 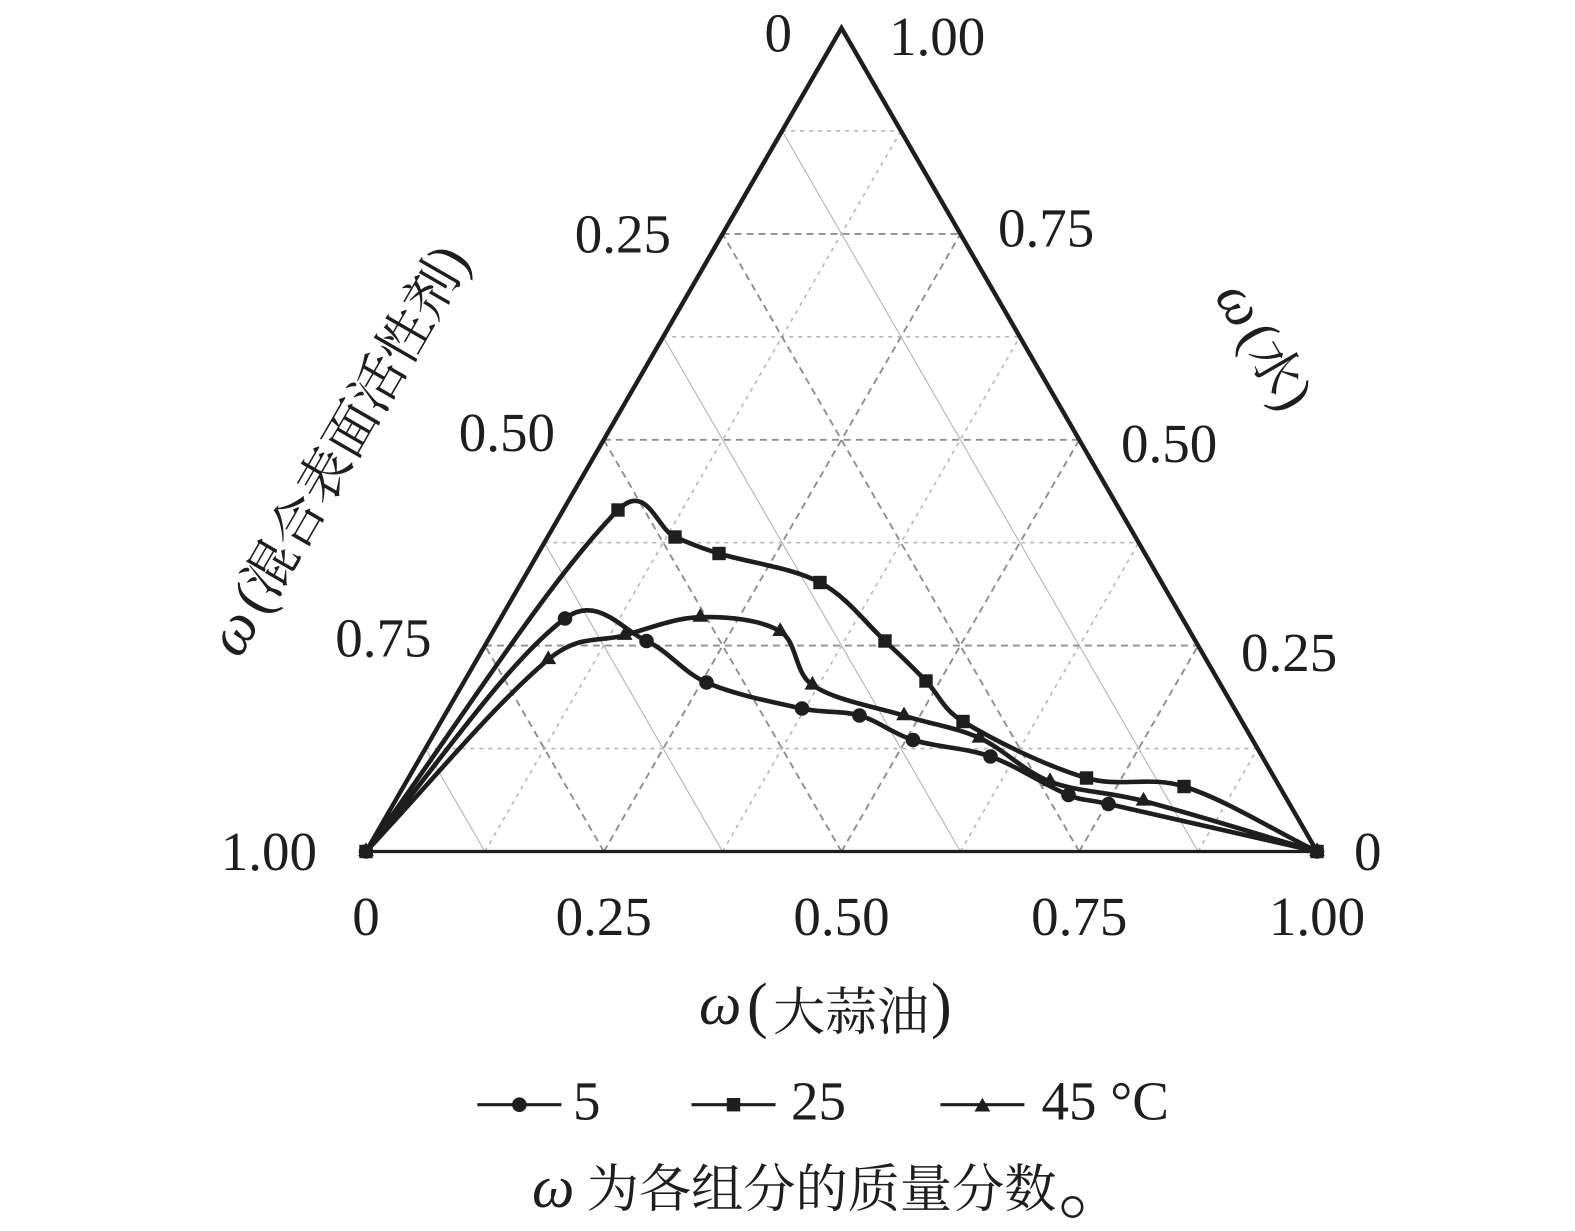 What do you see at coordinates (587, 1101) in the screenshot?
I see `svg-text: 5` at bounding box center [587, 1101].